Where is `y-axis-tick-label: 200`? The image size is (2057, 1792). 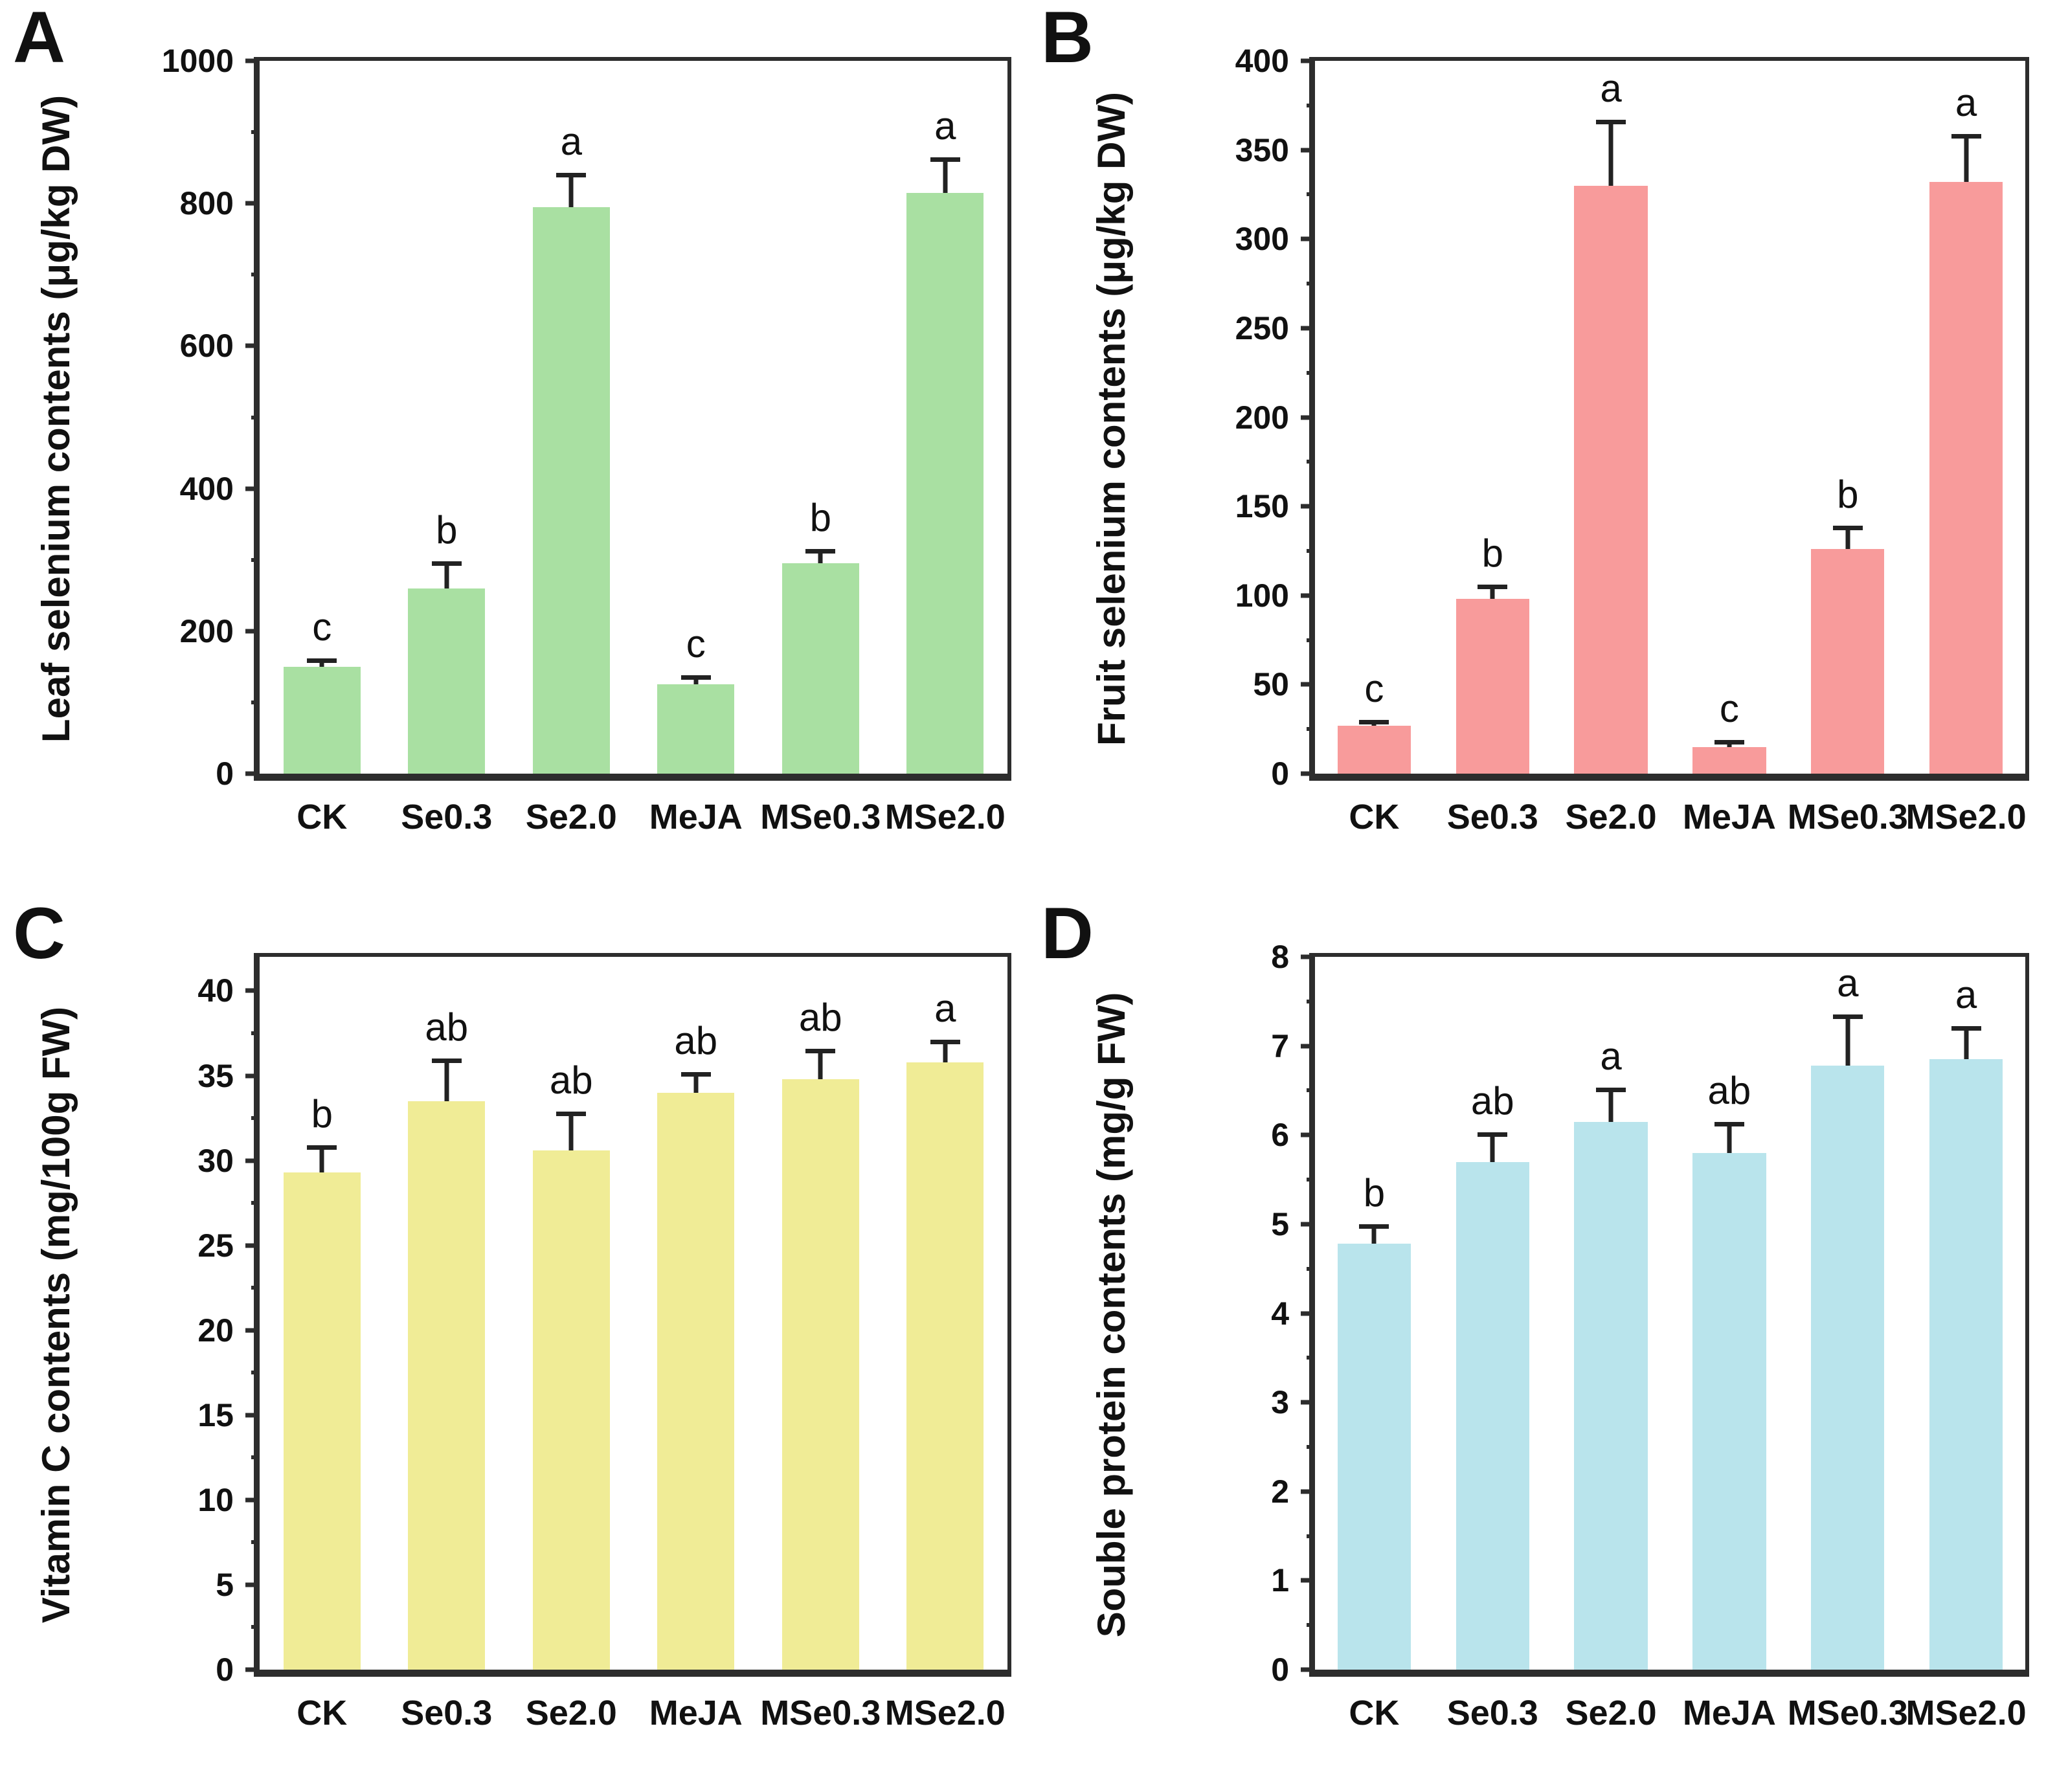
y-axis-tick-label: 200 is located at coordinates (1262, 417).